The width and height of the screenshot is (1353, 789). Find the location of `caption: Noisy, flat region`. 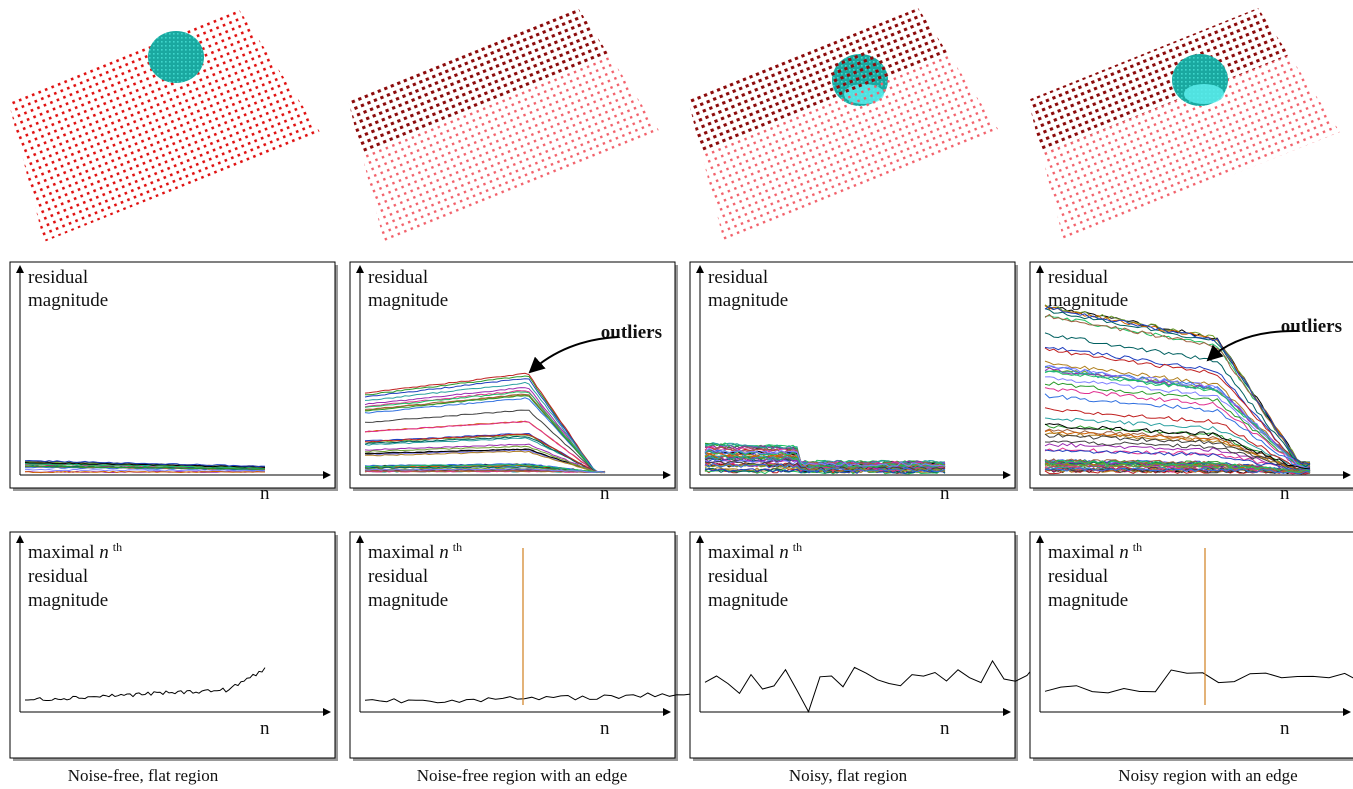

caption: Noisy, flat region is located at coordinates (848, 775).